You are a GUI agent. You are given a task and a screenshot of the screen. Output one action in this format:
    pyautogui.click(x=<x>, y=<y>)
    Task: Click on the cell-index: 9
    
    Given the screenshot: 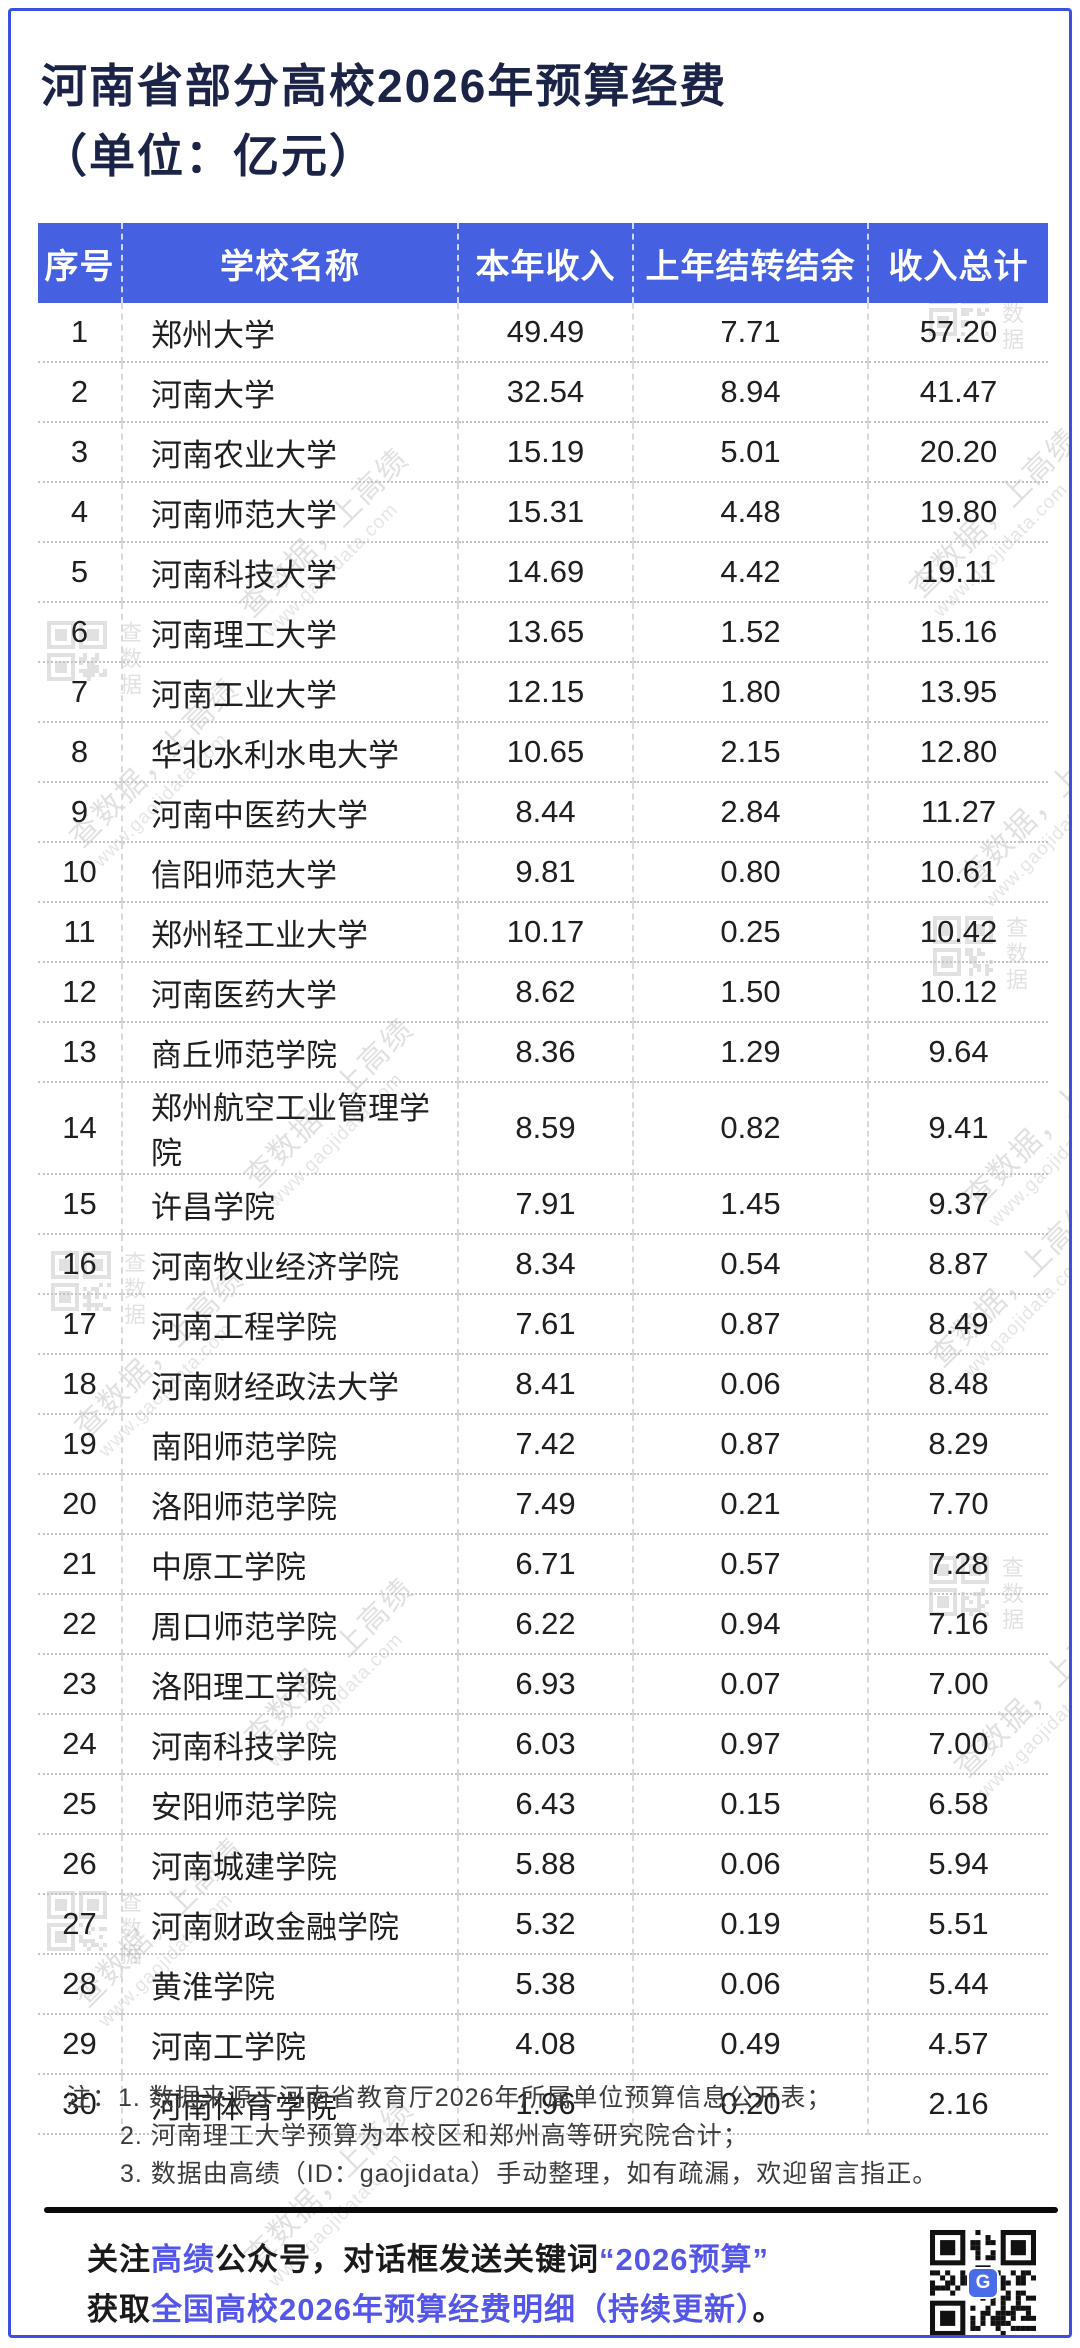 What is the action you would take?
    pyautogui.click(x=80, y=812)
    